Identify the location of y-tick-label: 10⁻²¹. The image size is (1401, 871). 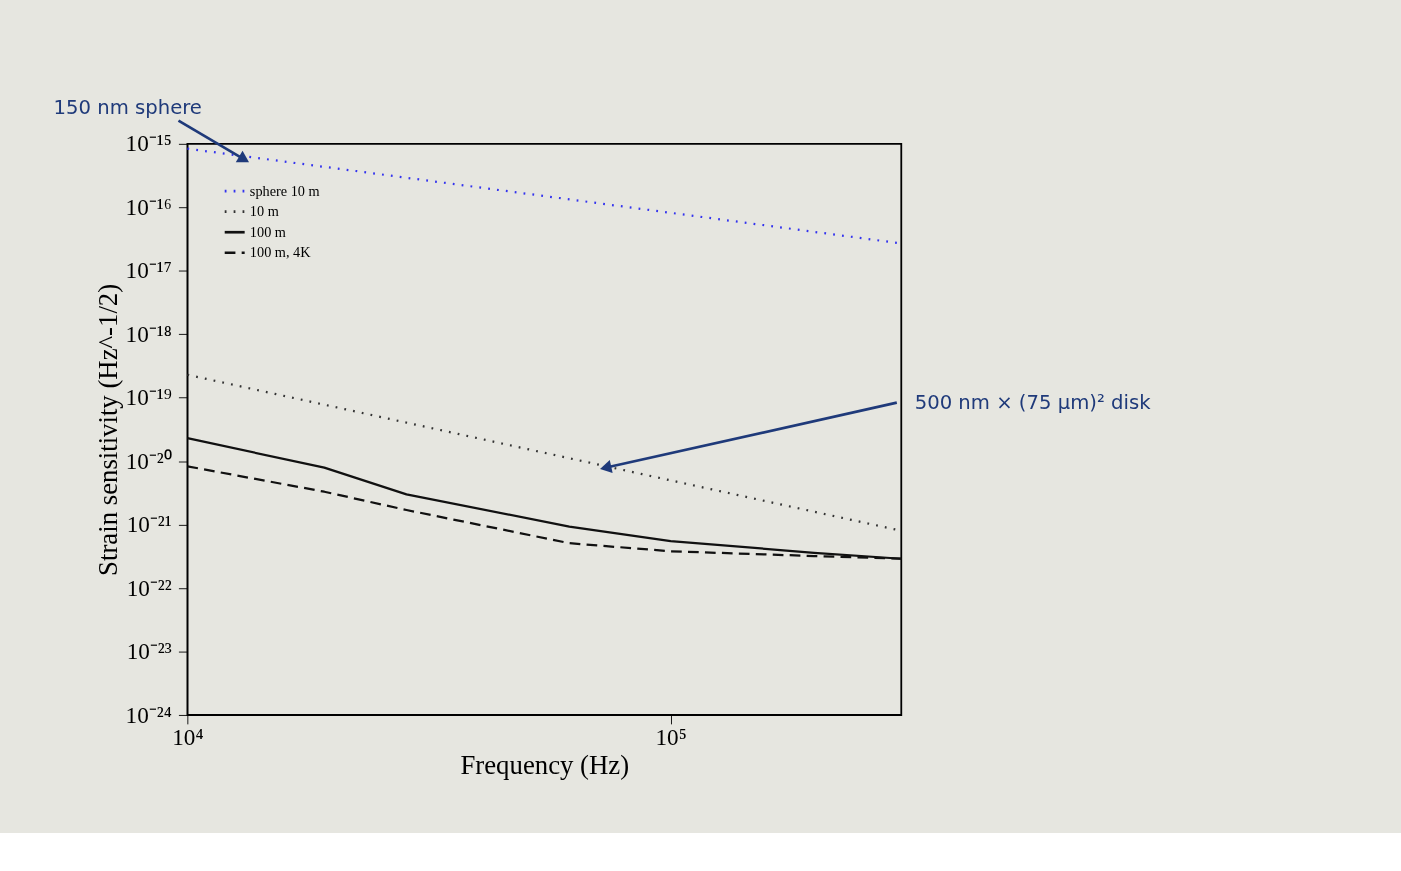
(149, 524).